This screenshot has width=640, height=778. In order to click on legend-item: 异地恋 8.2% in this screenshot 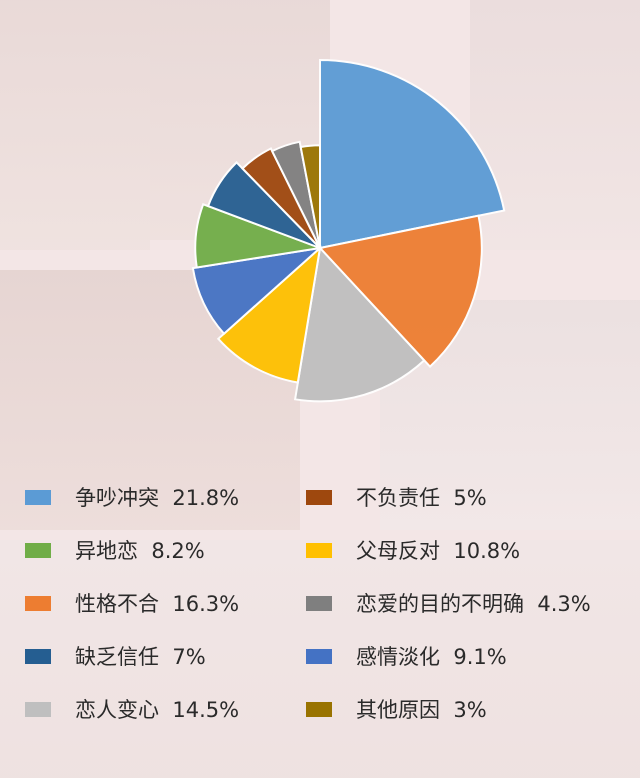, I will do `click(115, 550)`.